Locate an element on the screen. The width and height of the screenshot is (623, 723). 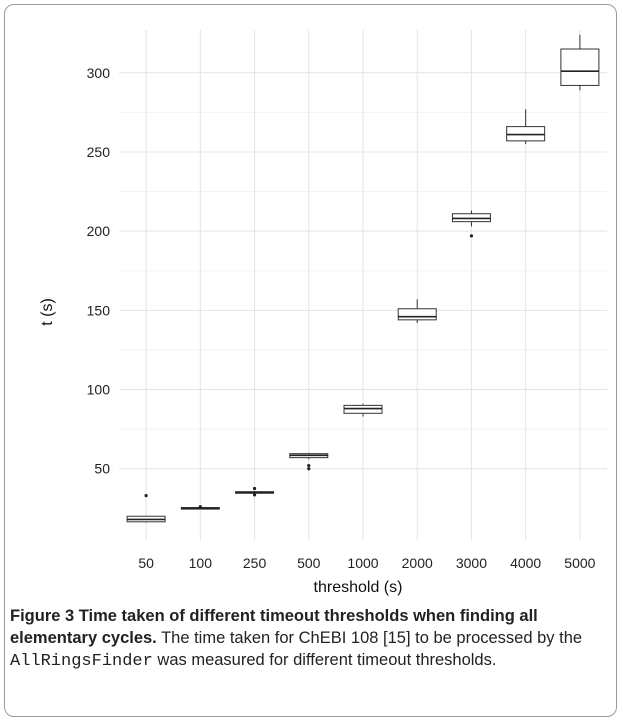
y-axis-title: t (s) is located at coordinates (47, 312).